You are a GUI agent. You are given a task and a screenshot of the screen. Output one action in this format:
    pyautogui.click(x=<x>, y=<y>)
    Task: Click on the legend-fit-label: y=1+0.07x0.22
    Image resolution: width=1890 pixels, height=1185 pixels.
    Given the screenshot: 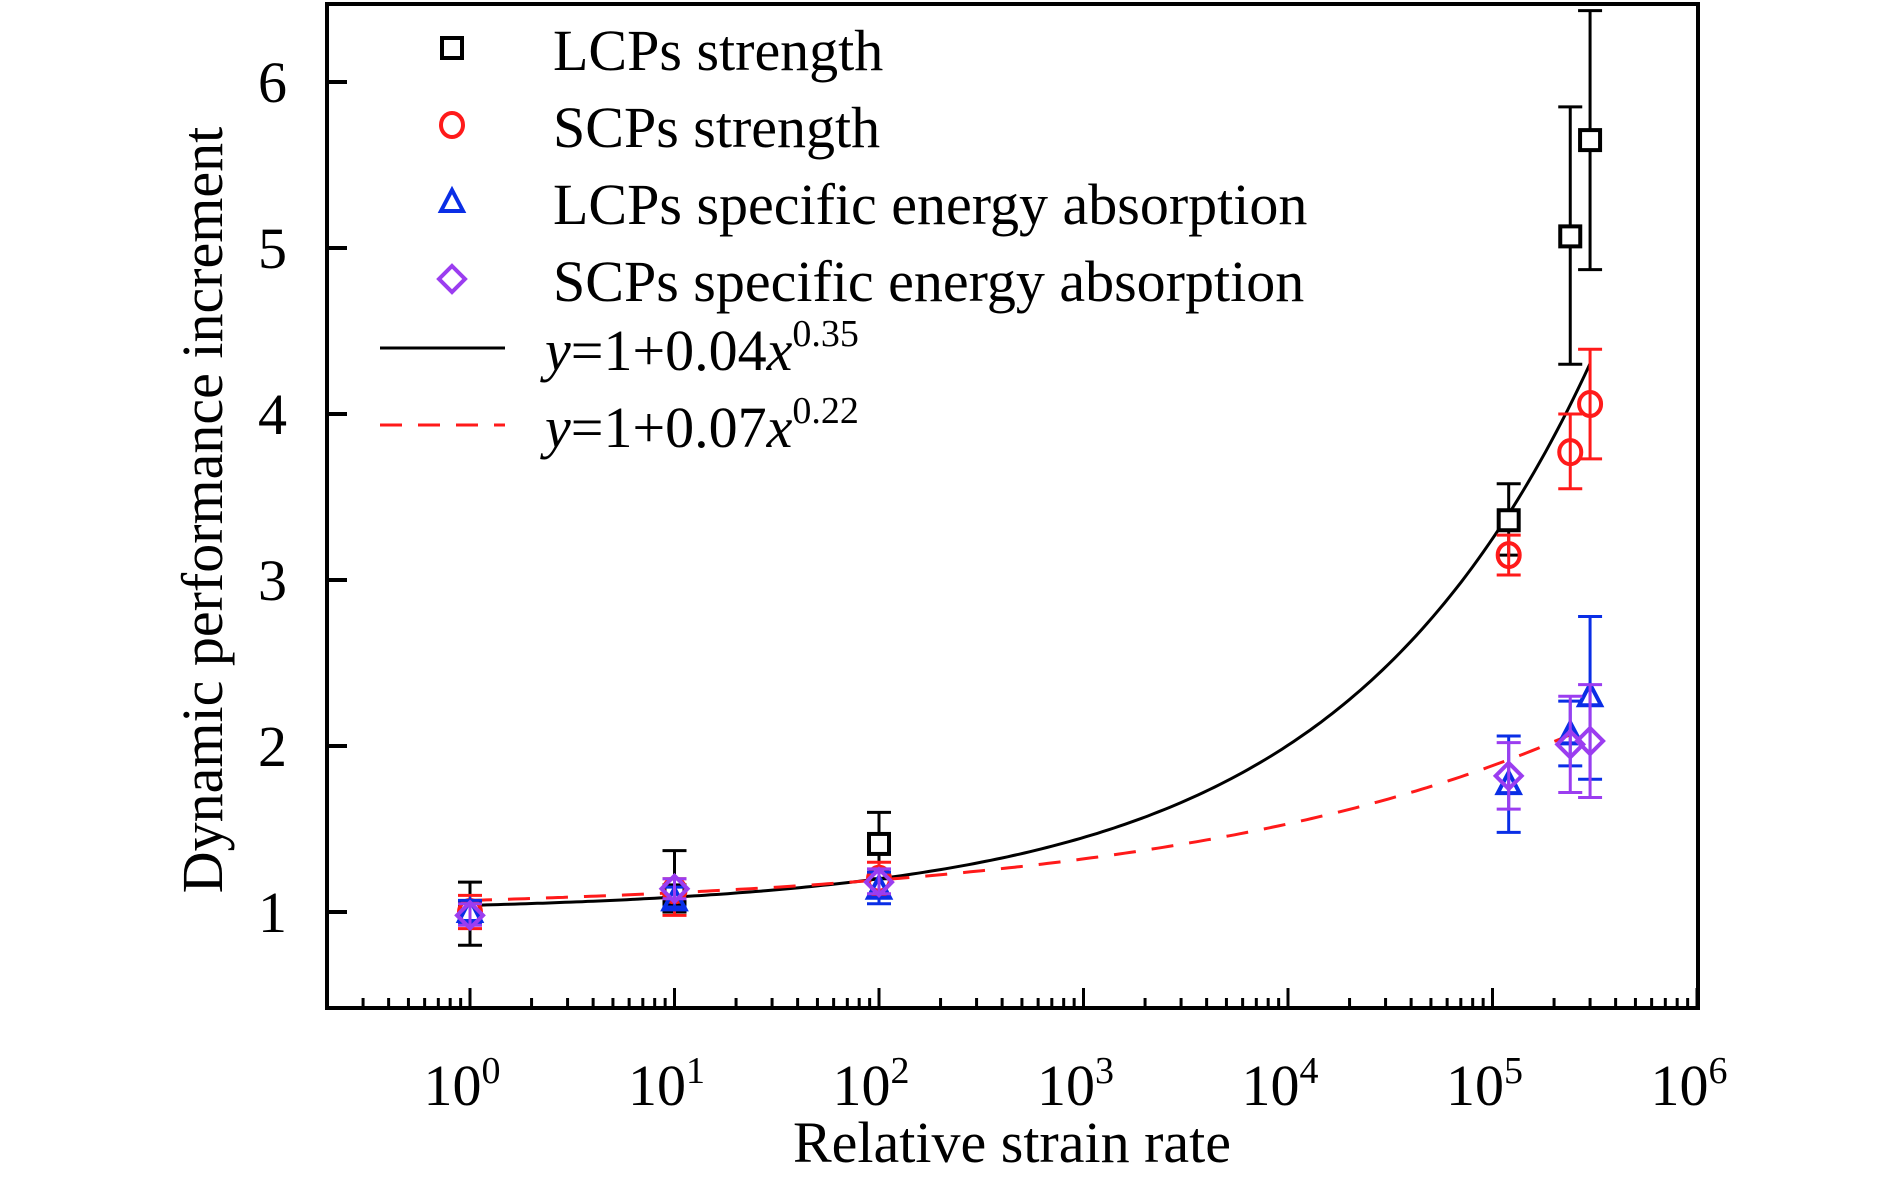 What is the action you would take?
    pyautogui.click(x=699, y=425)
    